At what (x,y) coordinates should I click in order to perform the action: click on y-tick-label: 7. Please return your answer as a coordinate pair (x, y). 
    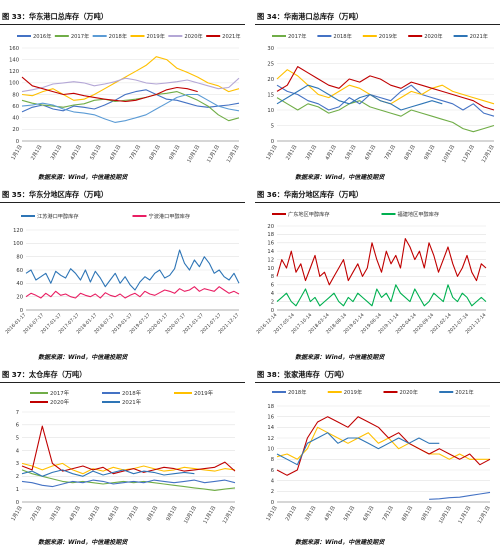
    Looking at the image, I should click on (17, 413).